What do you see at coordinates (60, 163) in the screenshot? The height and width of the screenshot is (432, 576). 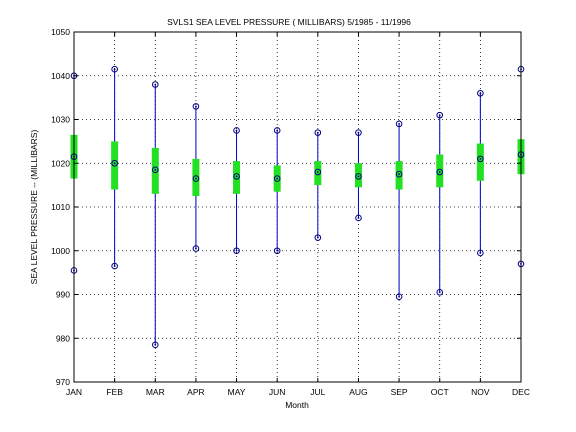 I see `y-tick-label: 1020` at bounding box center [60, 163].